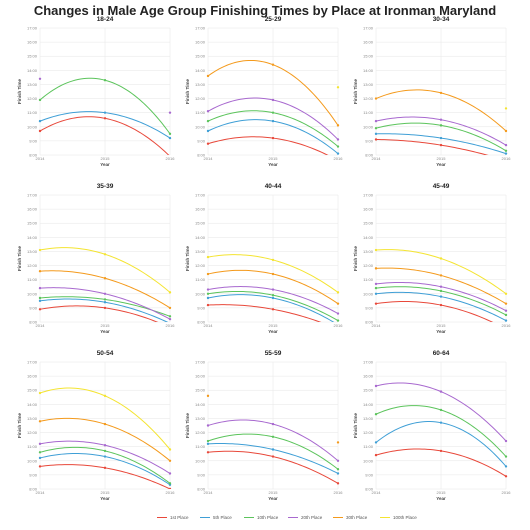 The height and width of the screenshot is (530, 530). What do you see at coordinates (179, 517) in the screenshot?
I see `legend-label: 1st Place` at bounding box center [179, 517].